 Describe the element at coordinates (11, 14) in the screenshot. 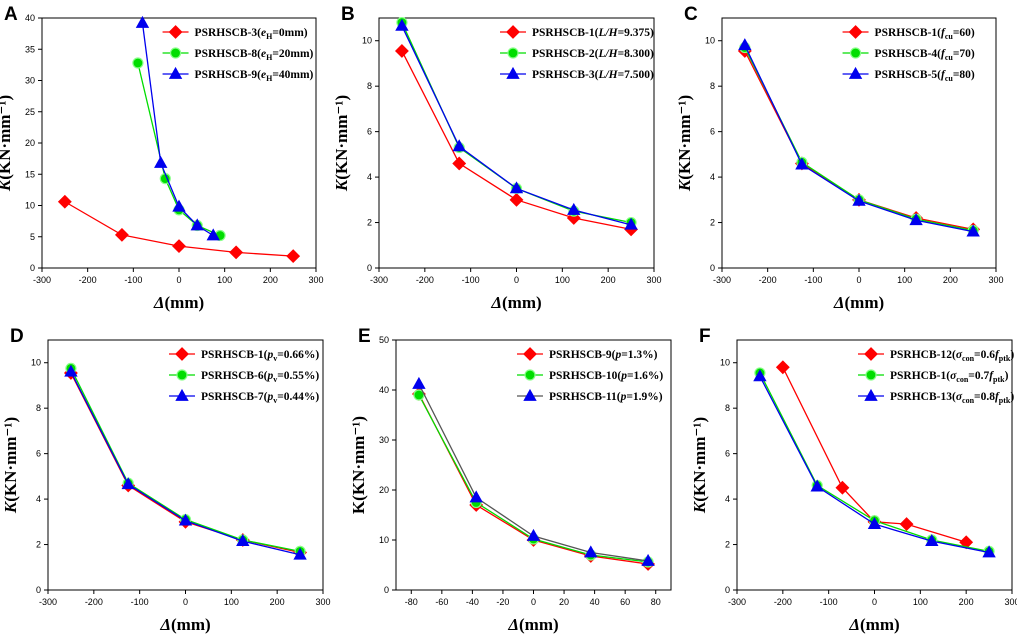

I see `panel-label: A` at that location.